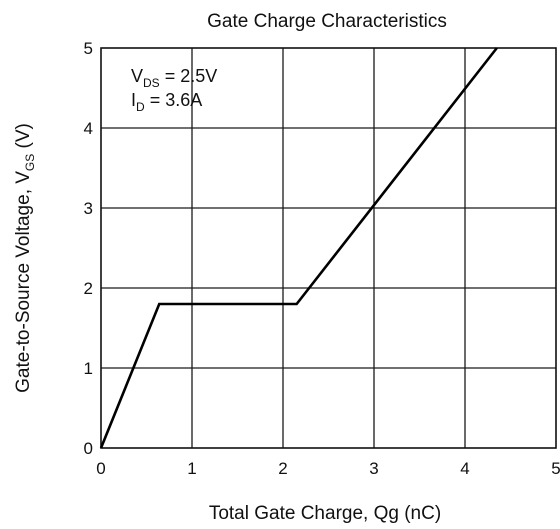 The image size is (560, 529). Describe the element at coordinates (88, 248) in the screenshot. I see `y-axis-ticks: 0 1 2 3 4 5` at that location.